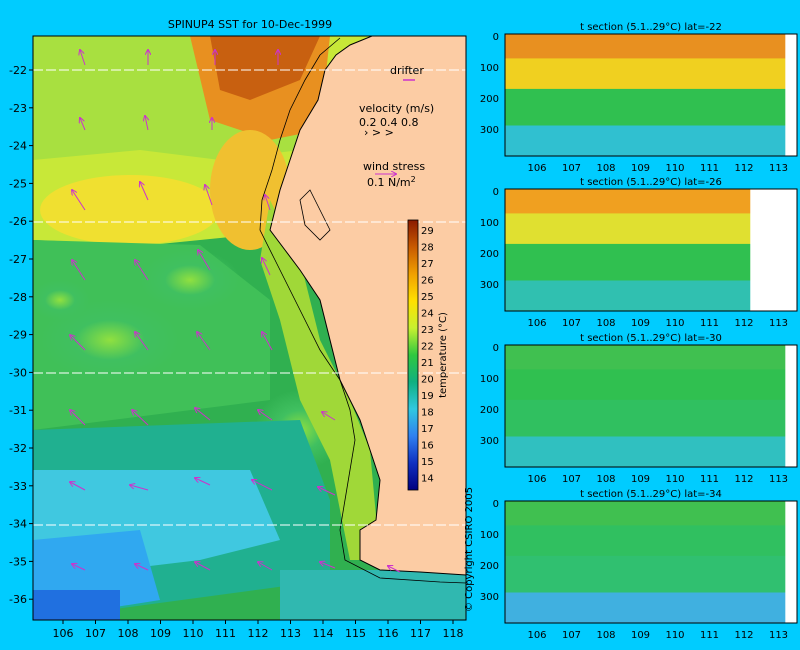 Image resolution: width=800 pixels, height=650 pixels. What do you see at coordinates (420, 633) in the screenshot?
I see `map-x-tick: 117` at bounding box center [420, 633].